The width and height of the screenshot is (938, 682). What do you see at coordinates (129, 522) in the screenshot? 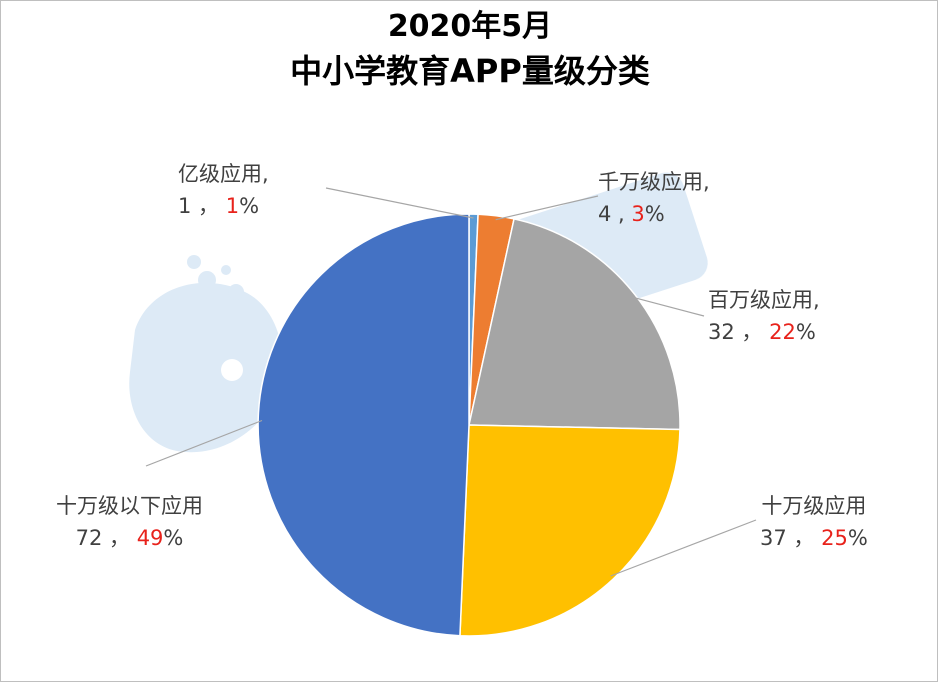
I see `data-label-5: 十万级以下应用 72 ， 49%` at bounding box center [129, 522].